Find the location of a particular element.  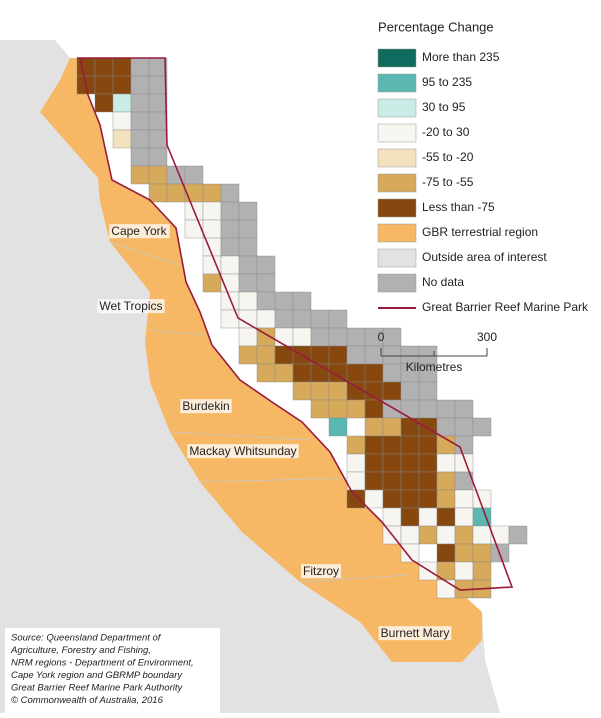

region-label: Cape York is located at coordinates (139, 231).